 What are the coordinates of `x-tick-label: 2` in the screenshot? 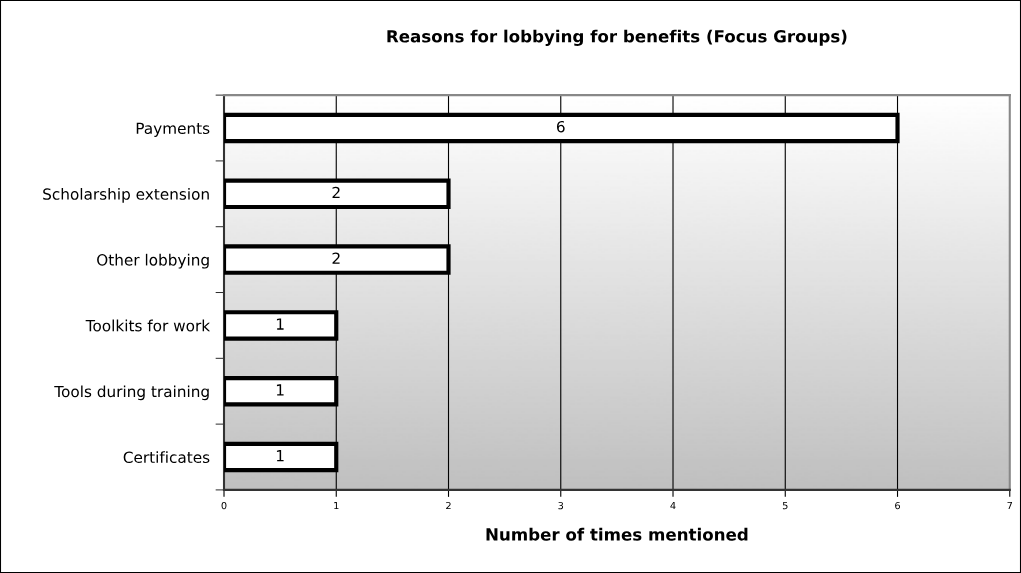 It's located at (448, 505).